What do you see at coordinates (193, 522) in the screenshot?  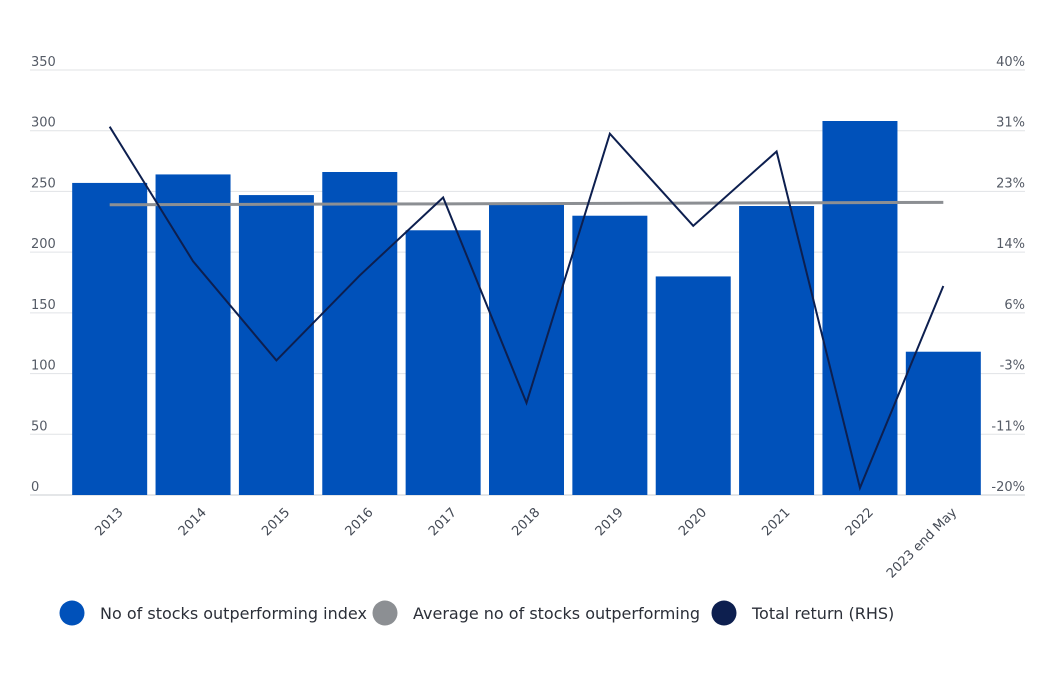 I see `x-tick-label: 2014` at bounding box center [193, 522].